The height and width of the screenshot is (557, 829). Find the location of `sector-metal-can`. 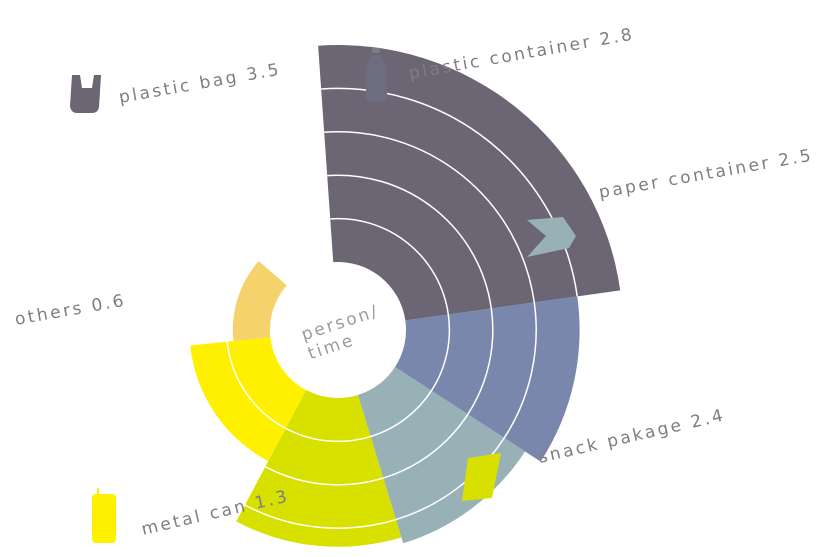

sector-metal-can is located at coordinates (248, 399).